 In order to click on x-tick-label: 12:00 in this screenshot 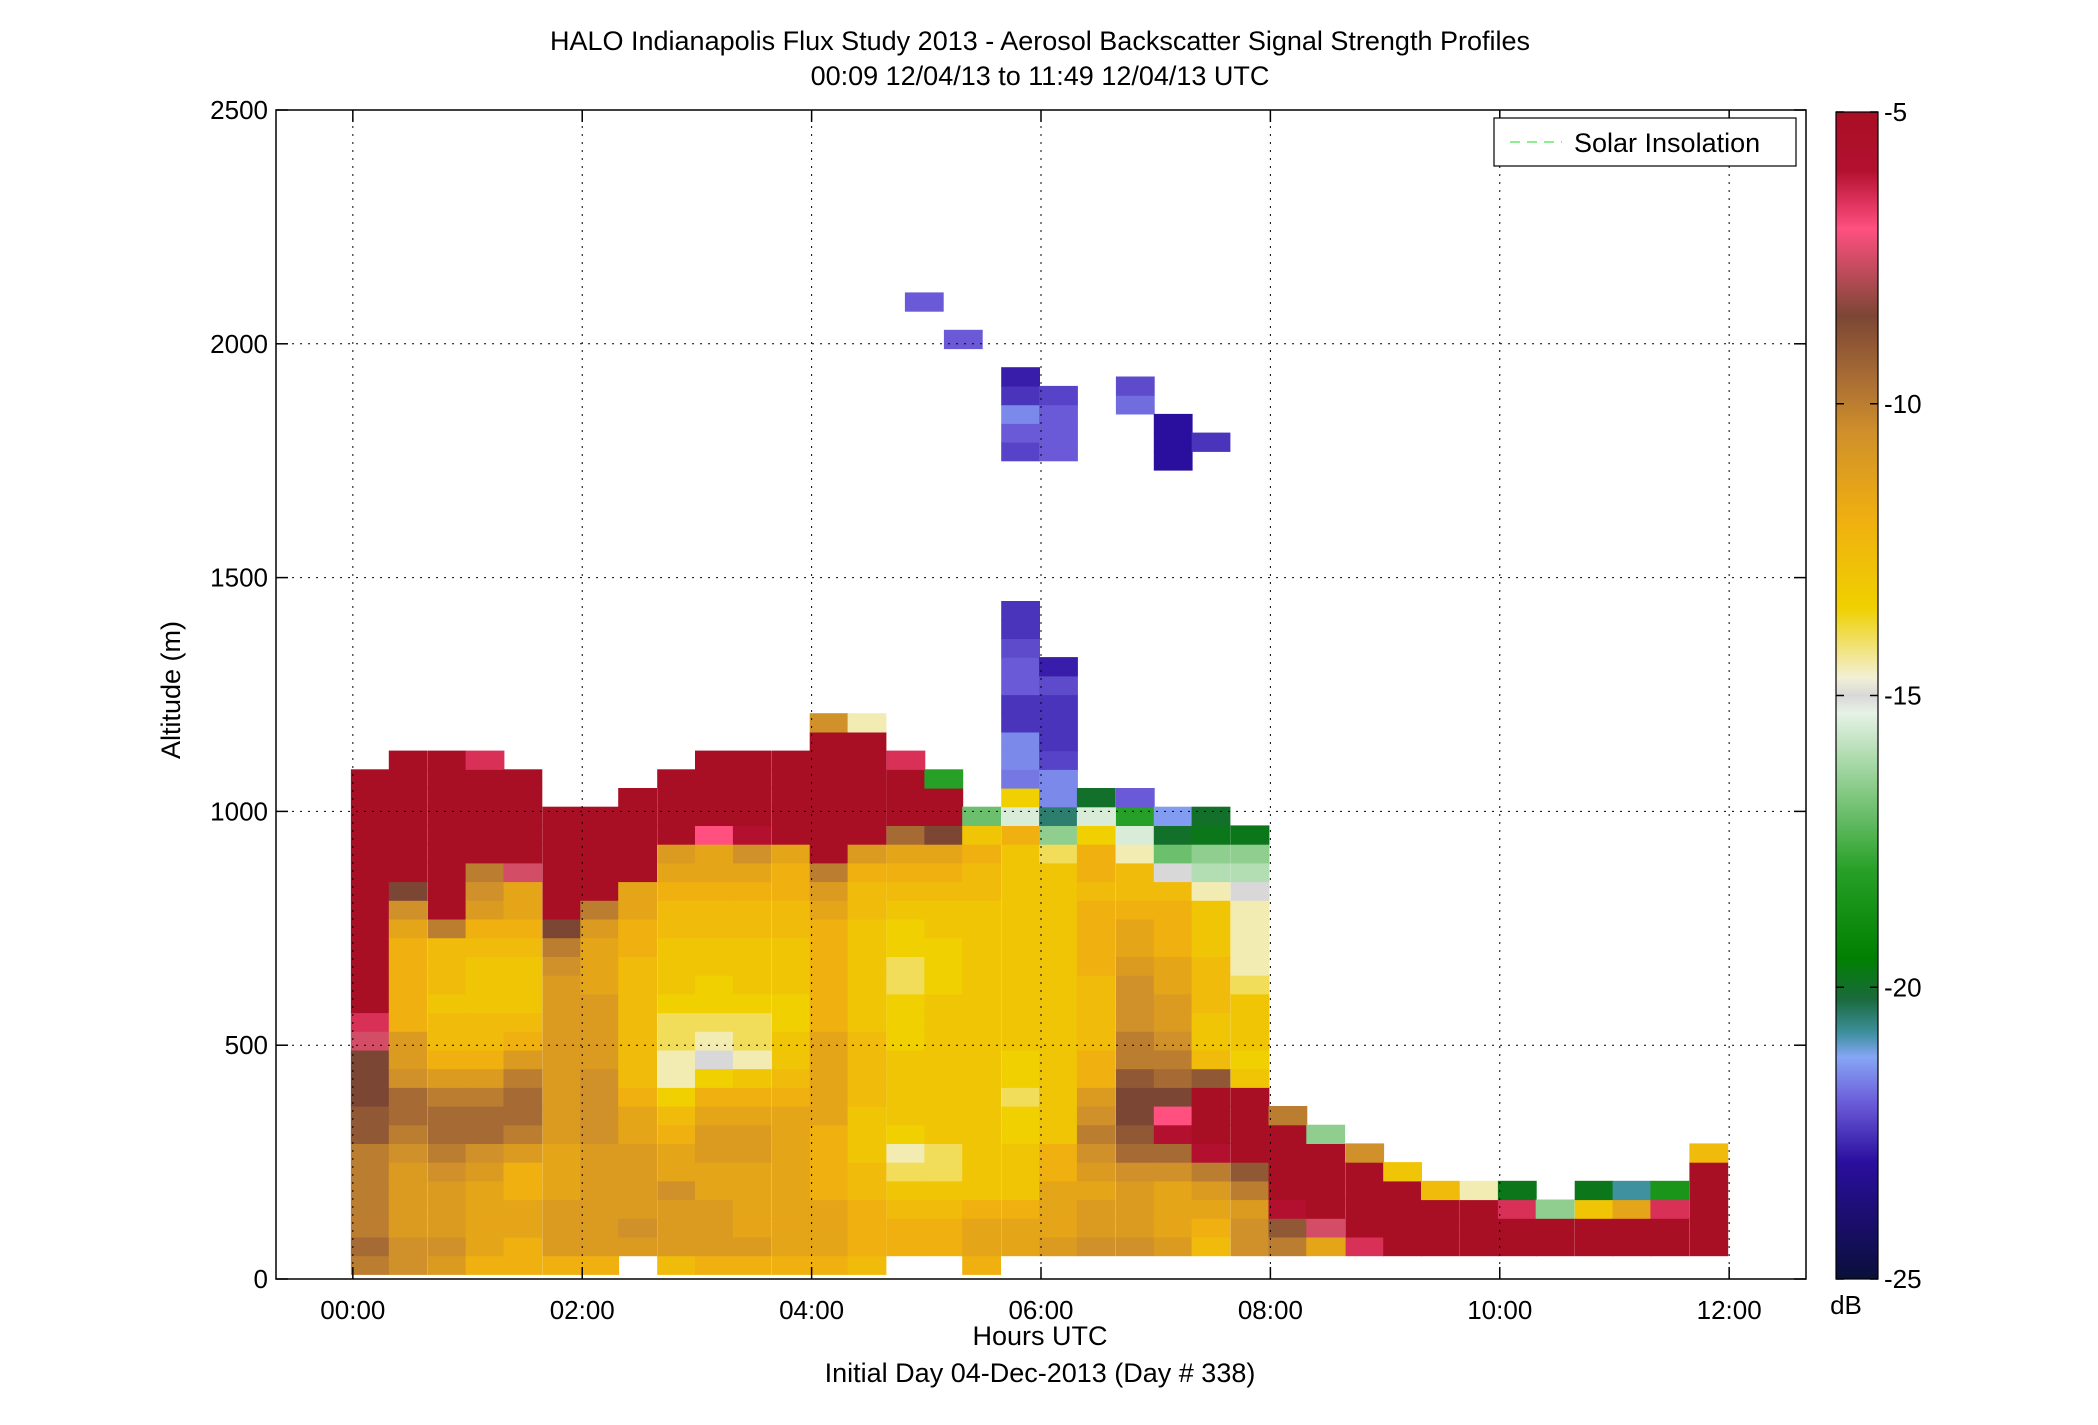, I will do `click(1729, 1310)`.